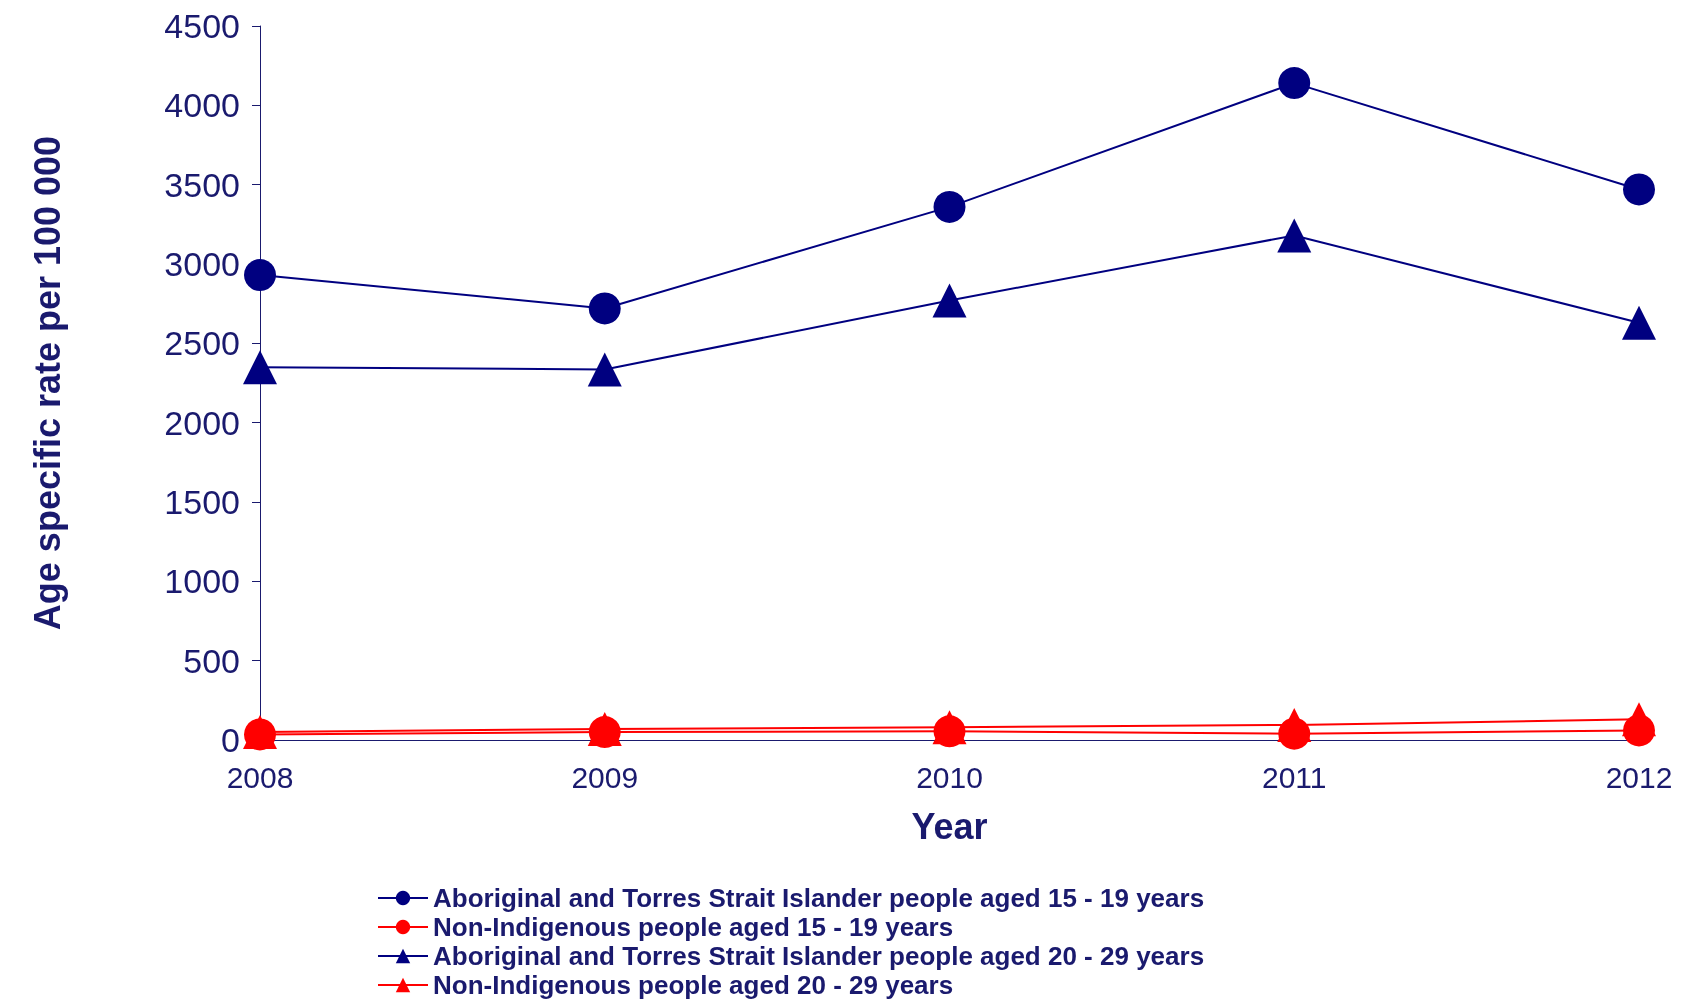 Image resolution: width=1694 pixels, height=1006 pixels. What do you see at coordinates (202, 422) in the screenshot?
I see `y-tick-label: 2000` at bounding box center [202, 422].